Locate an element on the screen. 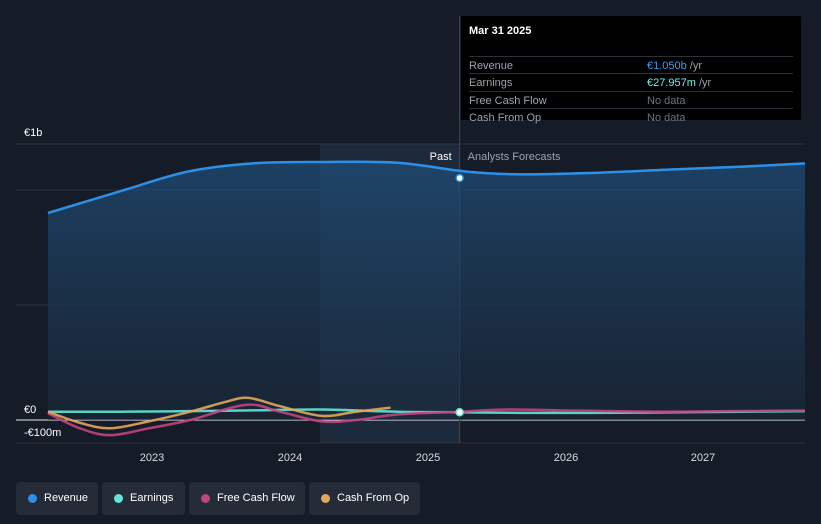  revenue-line is located at coordinates (426, 187).